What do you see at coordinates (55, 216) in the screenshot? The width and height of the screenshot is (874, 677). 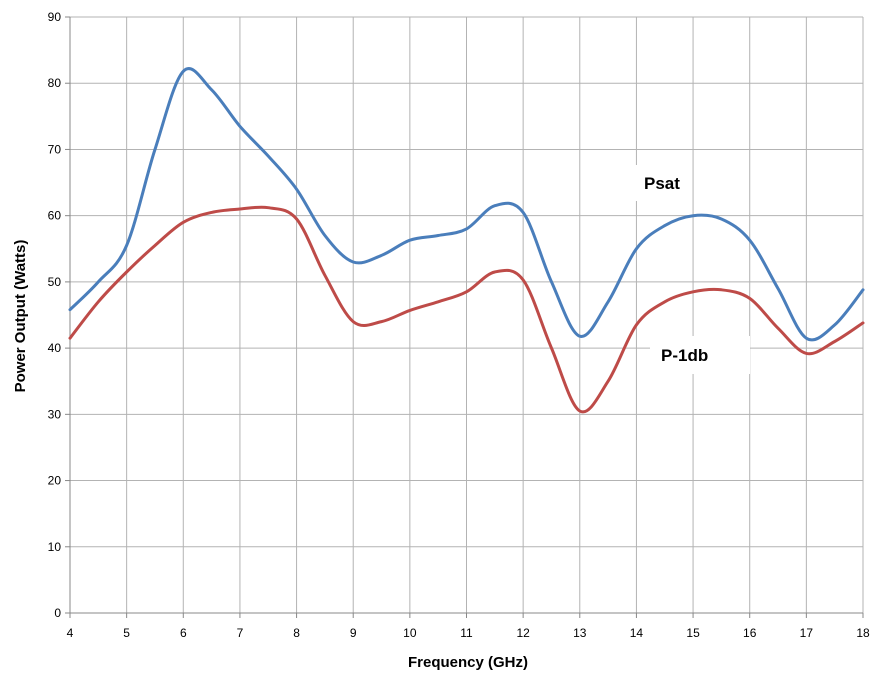 I see `y-tick-label: 60` at bounding box center [55, 216].